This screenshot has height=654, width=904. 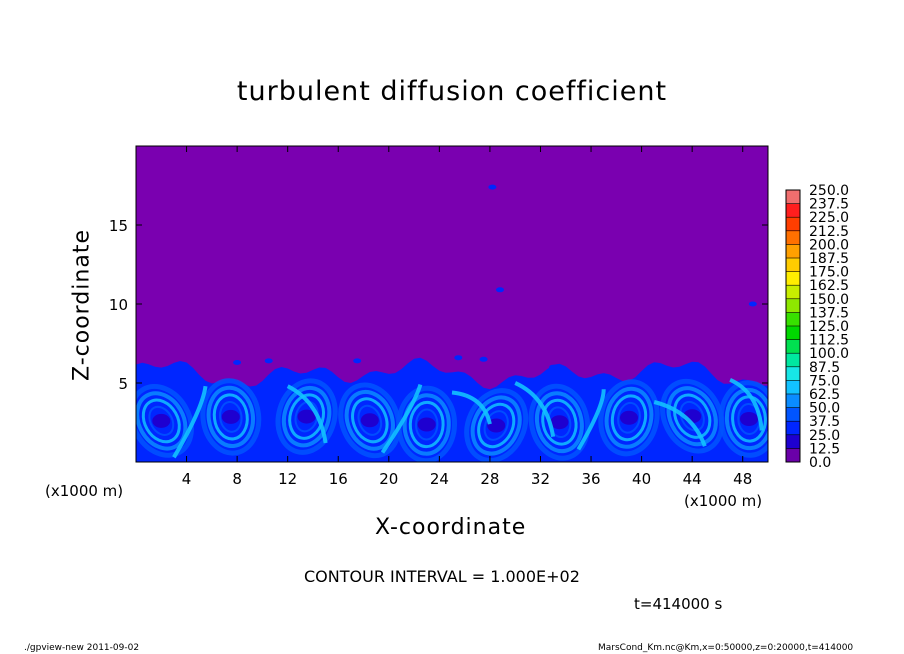 I want to click on colorbar-level-label: 187.5, so click(x=829, y=259).